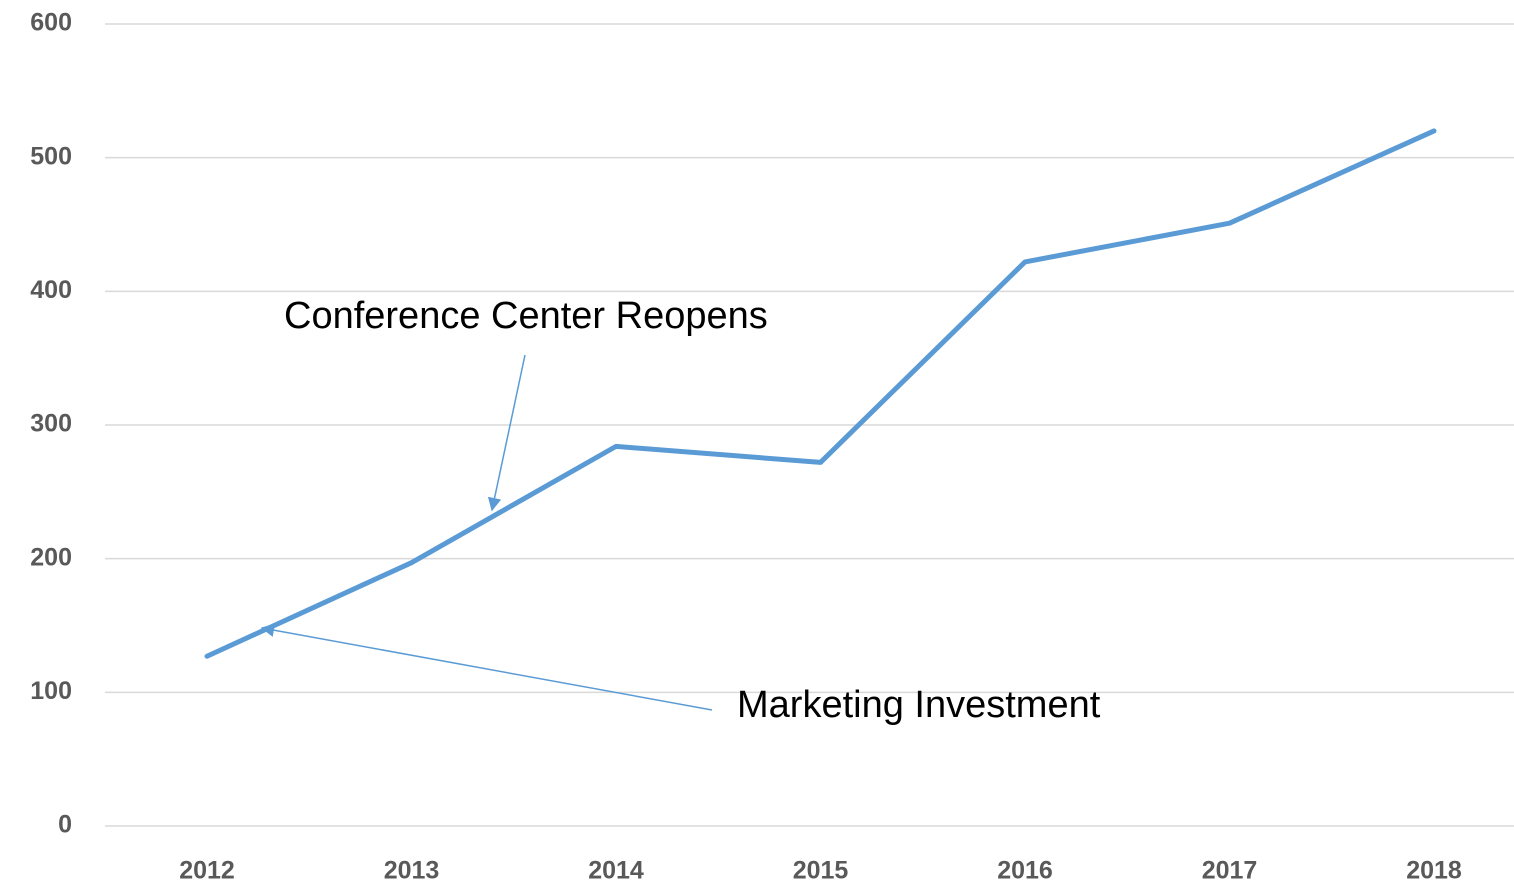  Describe the element at coordinates (65, 825) in the screenshot. I see `y-tick-label: 0` at that location.